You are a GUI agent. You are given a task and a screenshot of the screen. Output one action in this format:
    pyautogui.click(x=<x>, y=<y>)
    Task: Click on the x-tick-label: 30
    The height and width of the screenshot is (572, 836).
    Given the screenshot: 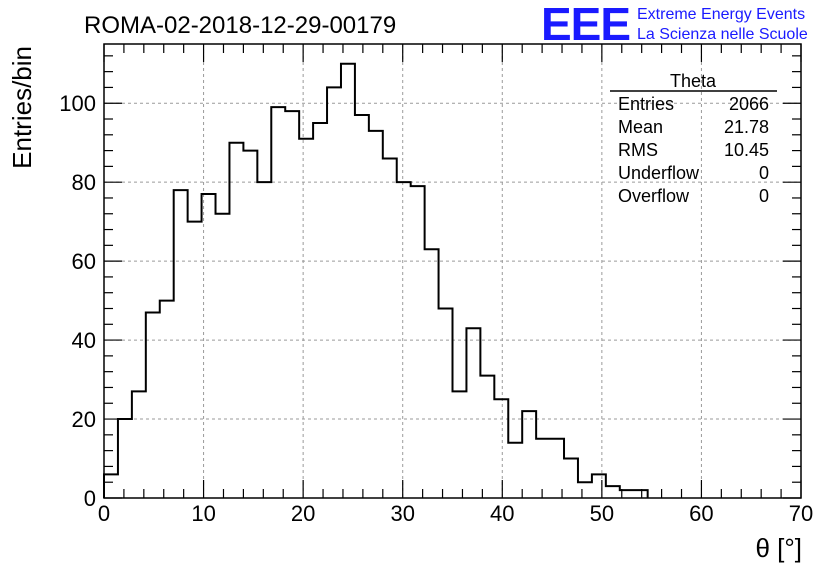 What is the action you would take?
    pyautogui.click(x=402, y=513)
    